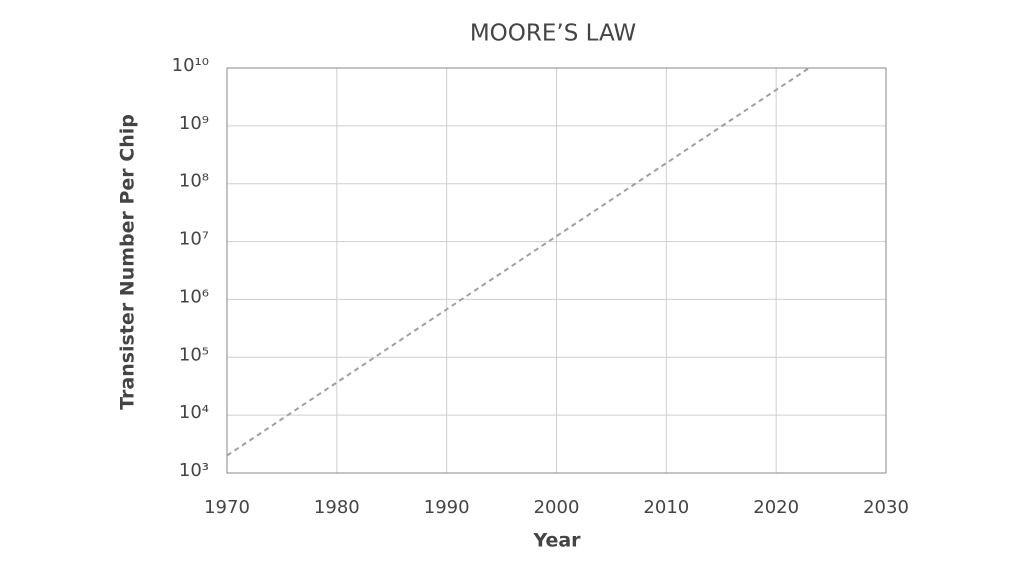 Image resolution: width=1024 pixels, height=576 pixels. Describe the element at coordinates (337, 507) in the screenshot. I see `x-tick-label: 1980` at that location.